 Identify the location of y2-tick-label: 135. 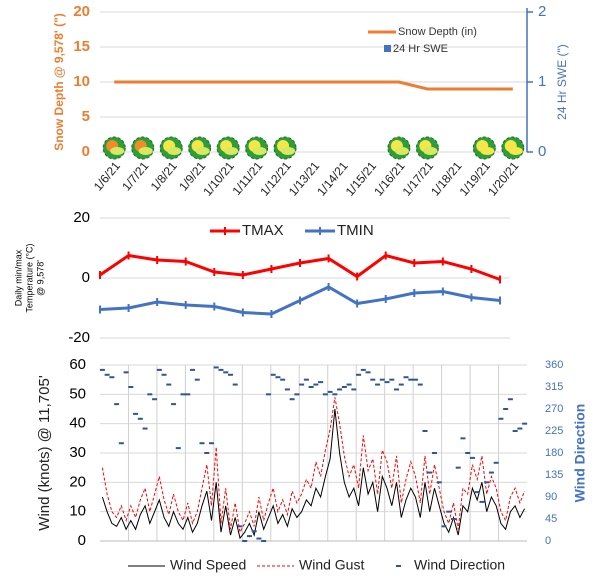
(554, 475).